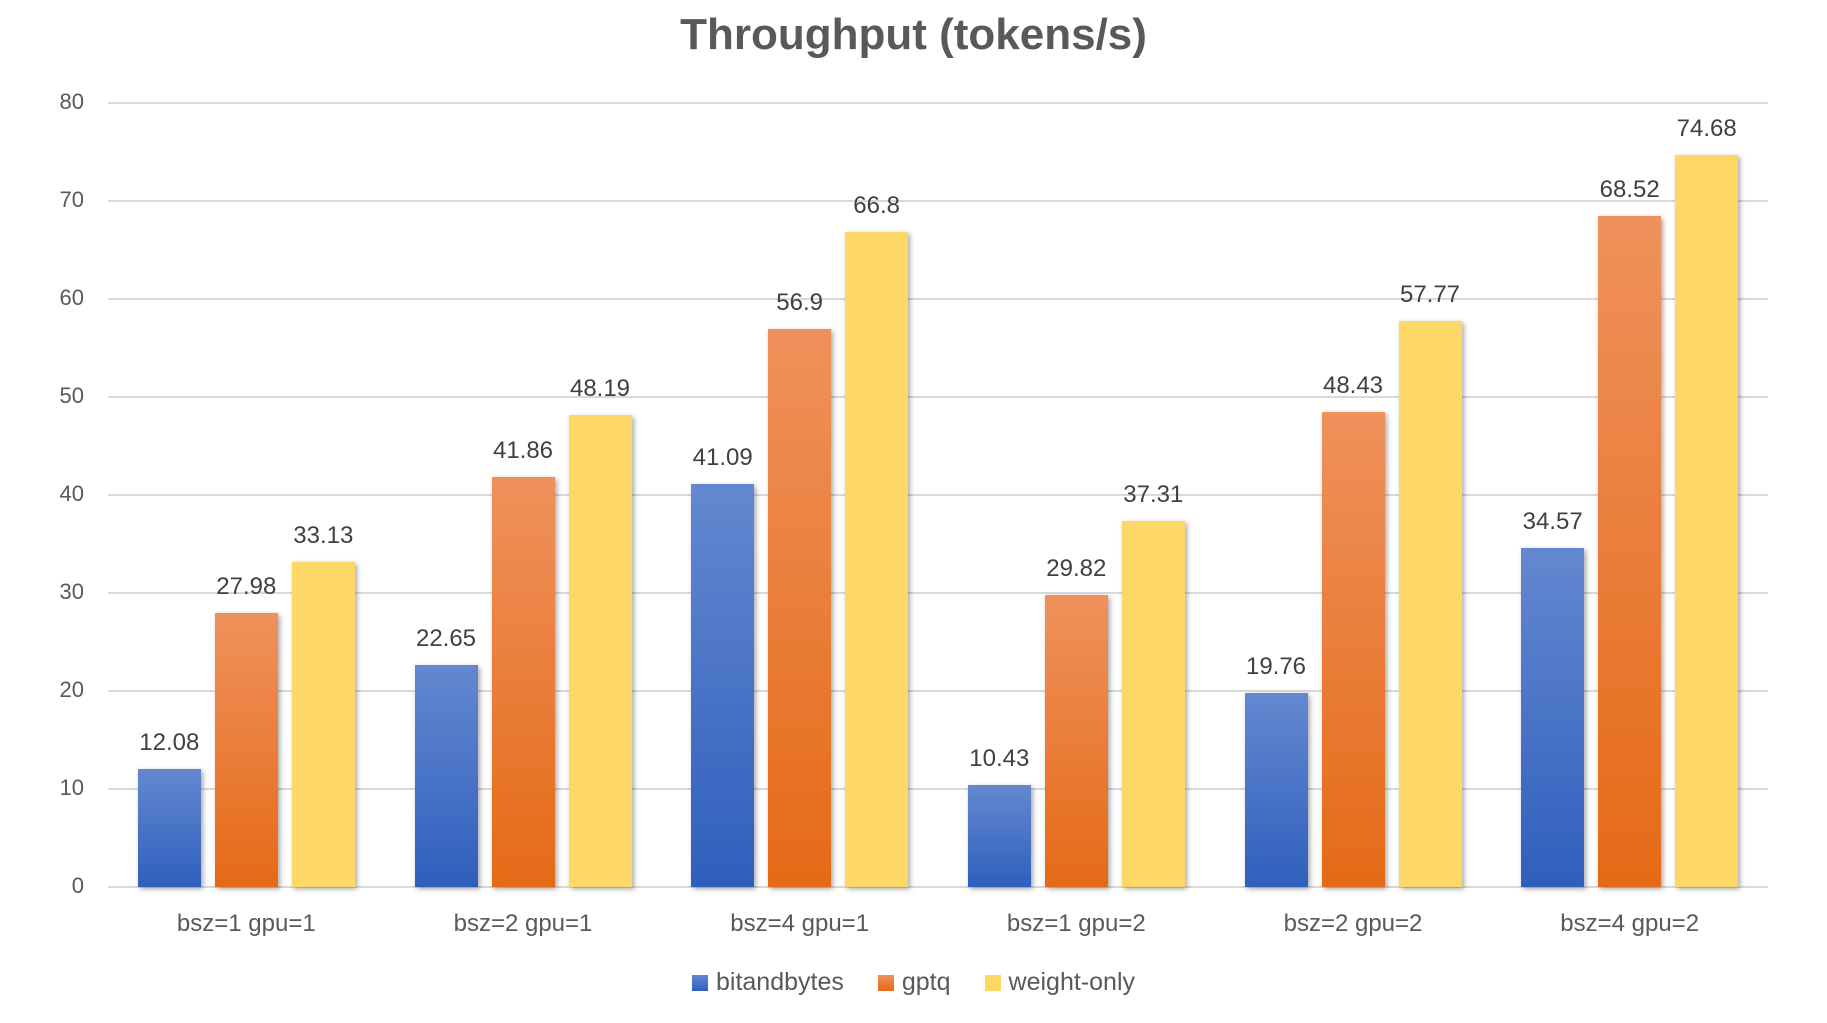  What do you see at coordinates (523, 450) in the screenshot?
I see `data-label: 41.86` at bounding box center [523, 450].